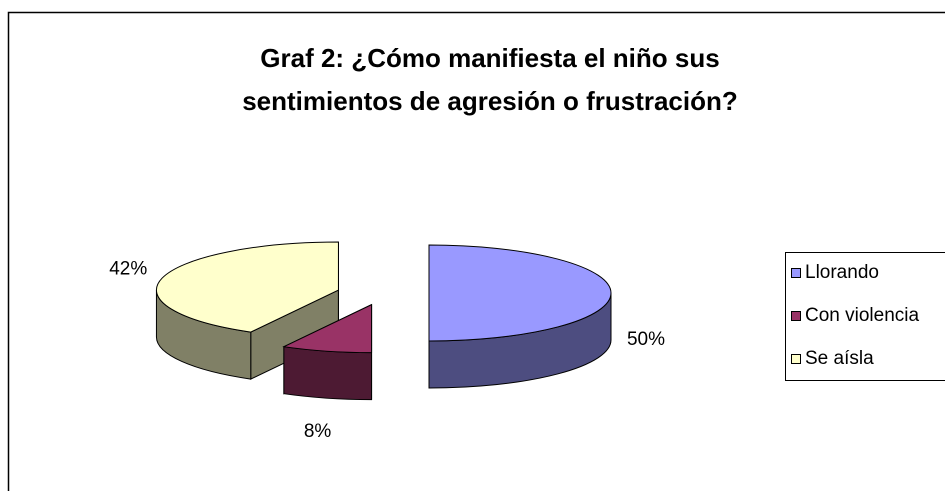 Image resolution: width=945 pixels, height=491 pixels. I want to click on legend-box, so click(865, 316).